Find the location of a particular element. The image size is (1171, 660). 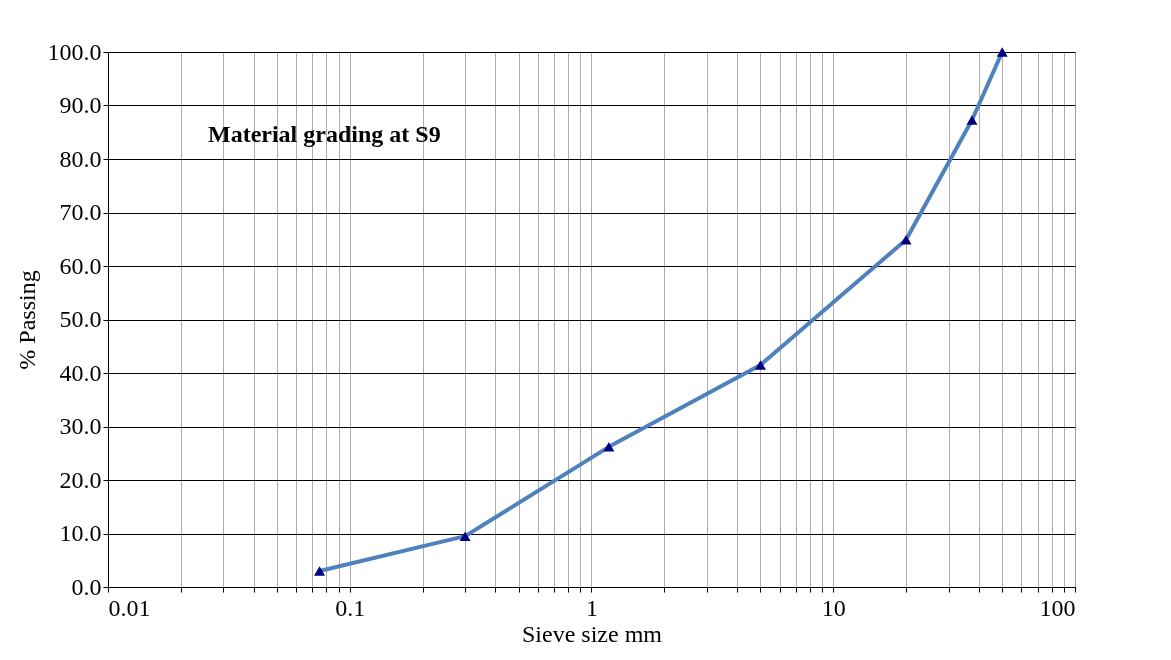

x-axis-title: Sieve size mm is located at coordinates (592, 633).